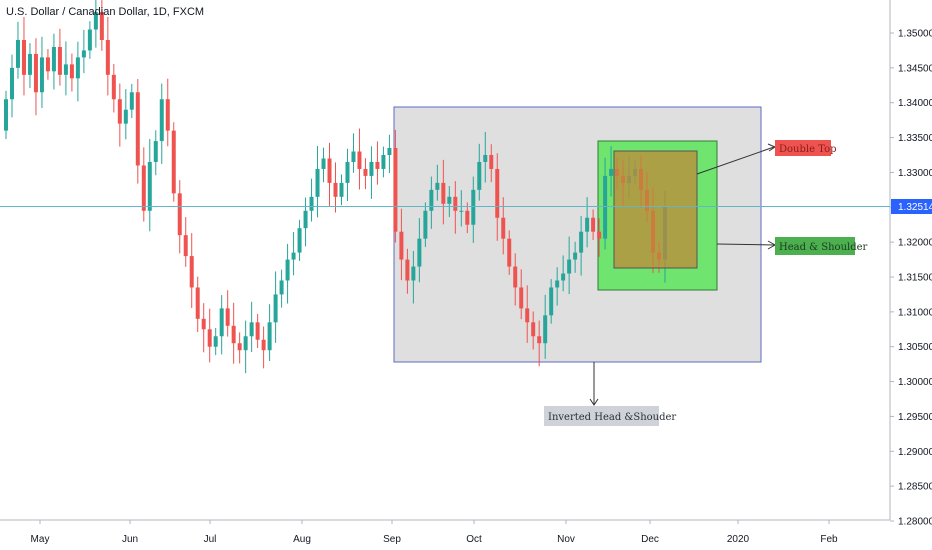 This screenshot has width=932, height=550. Describe the element at coordinates (601, 416) in the screenshot. I see `inverted-label-bg` at that location.